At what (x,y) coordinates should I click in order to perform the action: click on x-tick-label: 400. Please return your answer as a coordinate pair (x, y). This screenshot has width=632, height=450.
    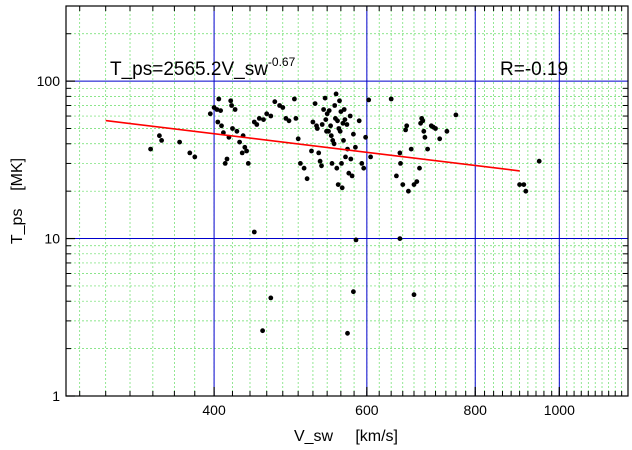
    Looking at the image, I should click on (214, 410).